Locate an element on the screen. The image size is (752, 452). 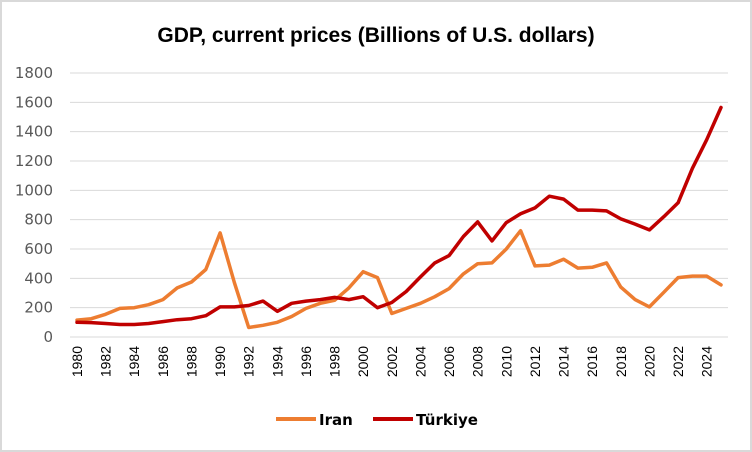
x-tick-label: 2018 is located at coordinates (621, 361).